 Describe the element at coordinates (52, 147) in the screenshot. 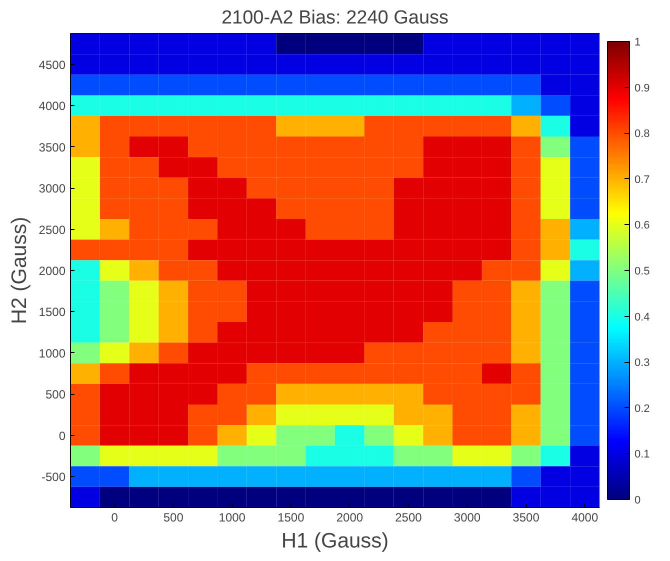

I see `y-tick-label: 3500` at that location.